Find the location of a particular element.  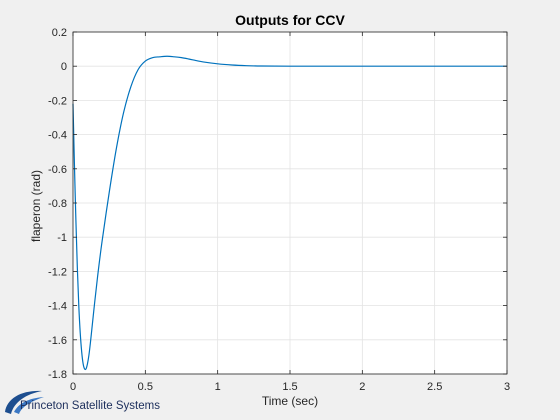

chart-title: Outputs for CCV is located at coordinates (290, 20).